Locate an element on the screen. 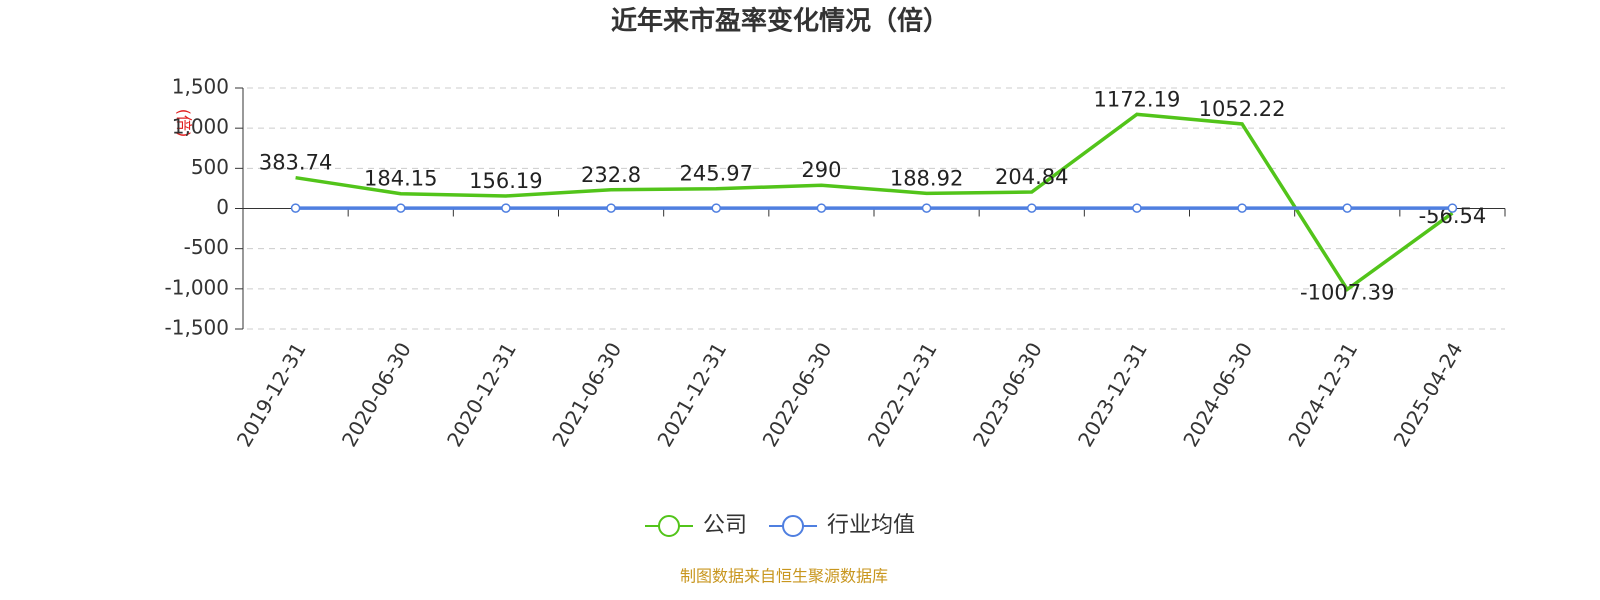 This screenshot has width=1600, height=600. x-tick-label: 2022-12-31 is located at coordinates (902, 394).